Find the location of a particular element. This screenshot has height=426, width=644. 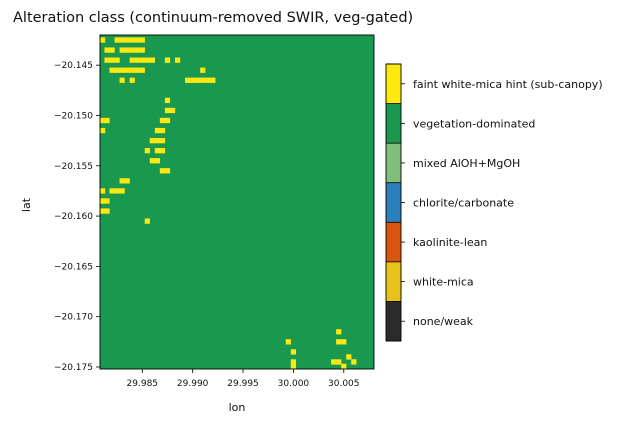

y-tick-label: −20.165 is located at coordinates (73, 267).